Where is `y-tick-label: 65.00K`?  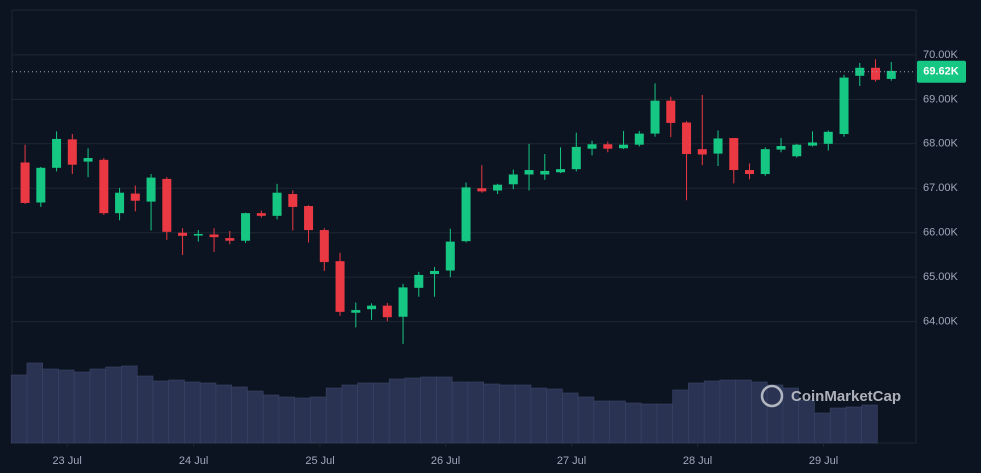 y-tick-label: 65.00K is located at coordinates (941, 277).